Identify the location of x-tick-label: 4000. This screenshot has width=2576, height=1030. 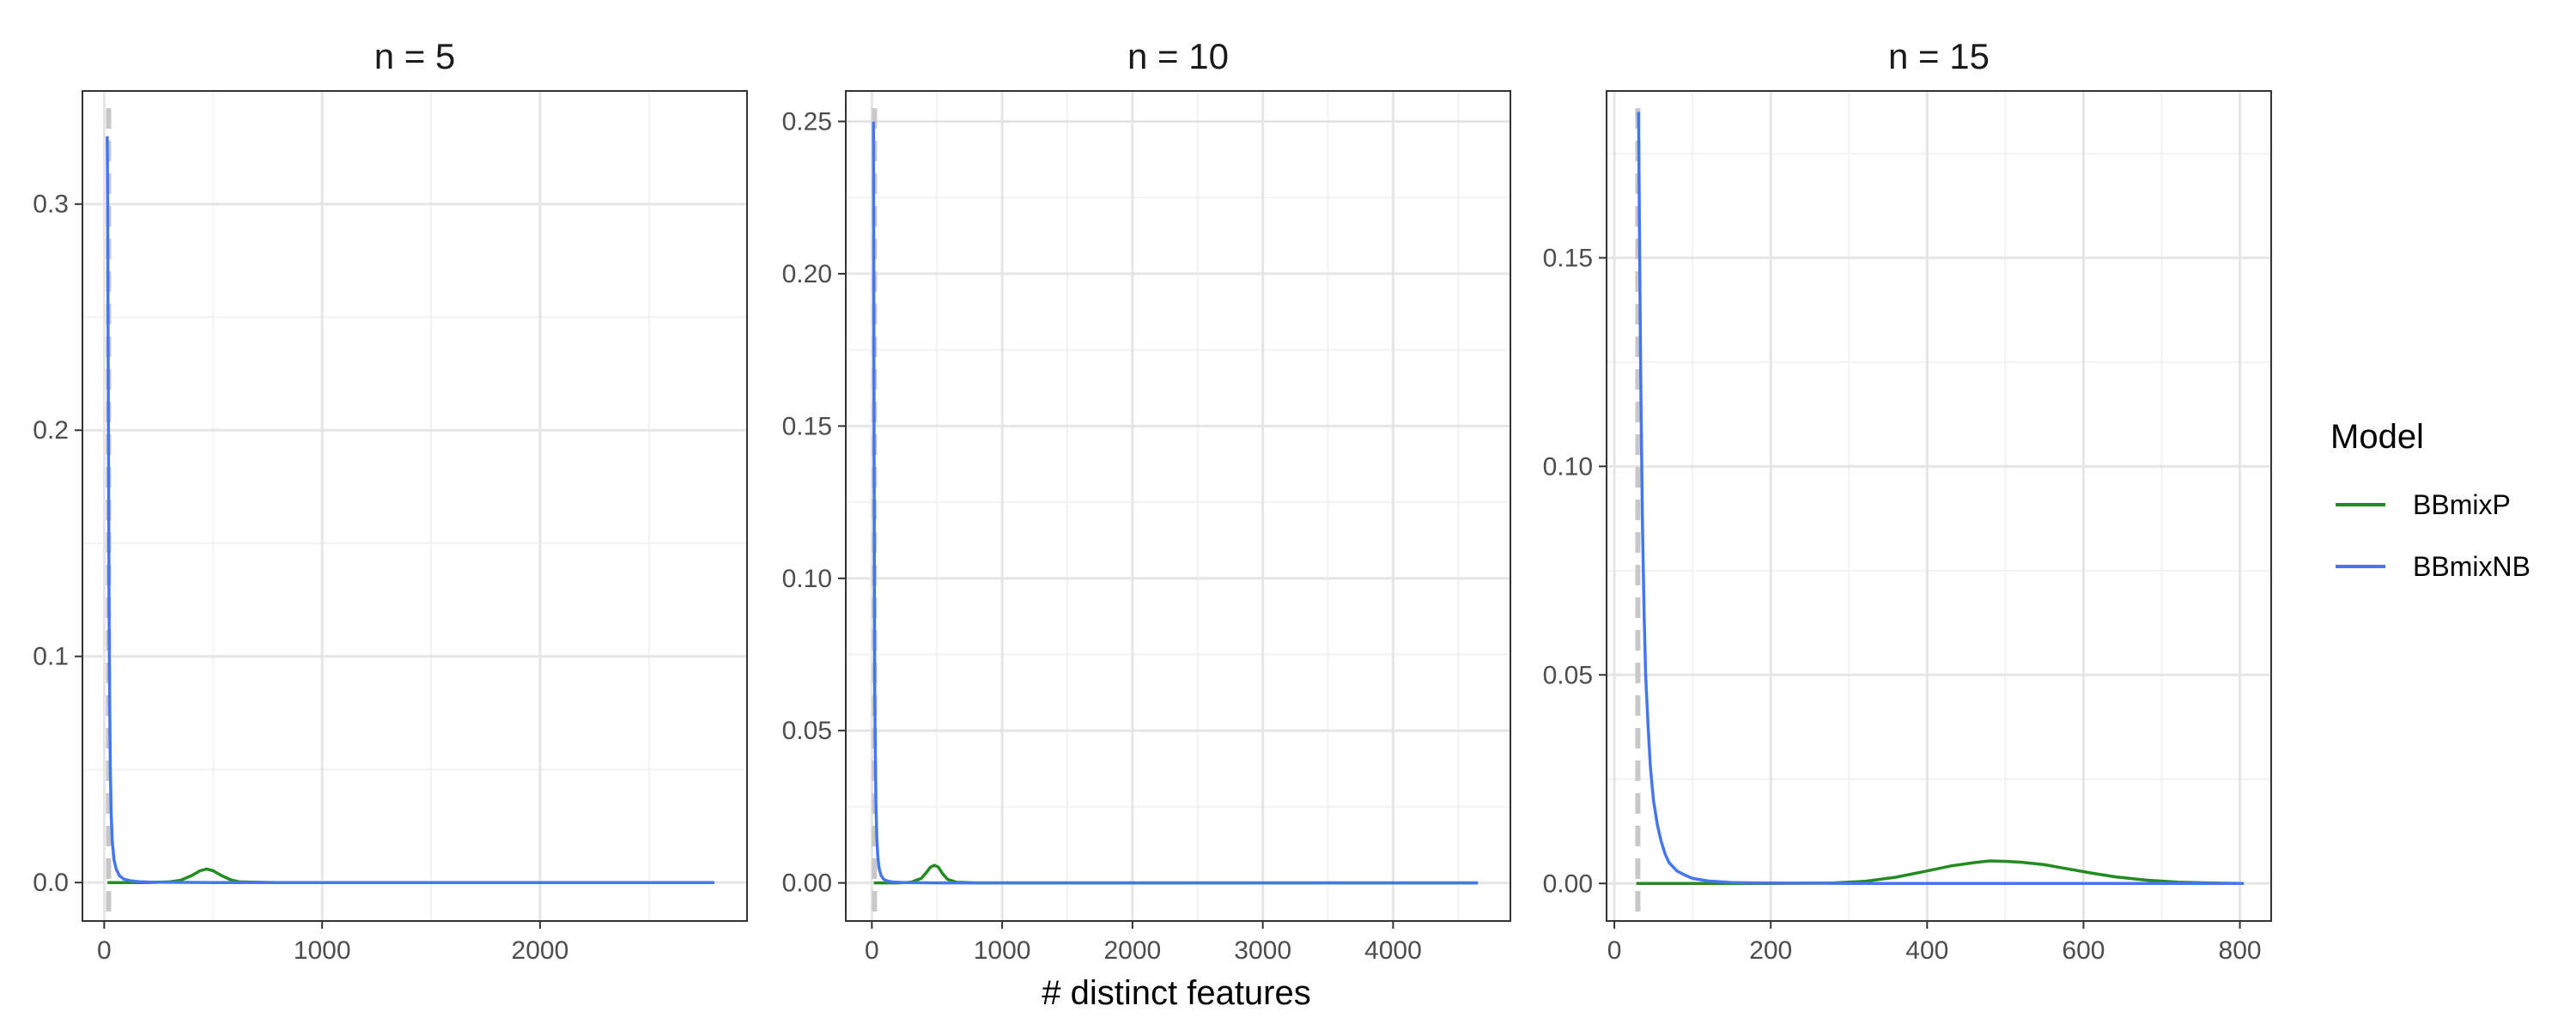
(1393, 950).